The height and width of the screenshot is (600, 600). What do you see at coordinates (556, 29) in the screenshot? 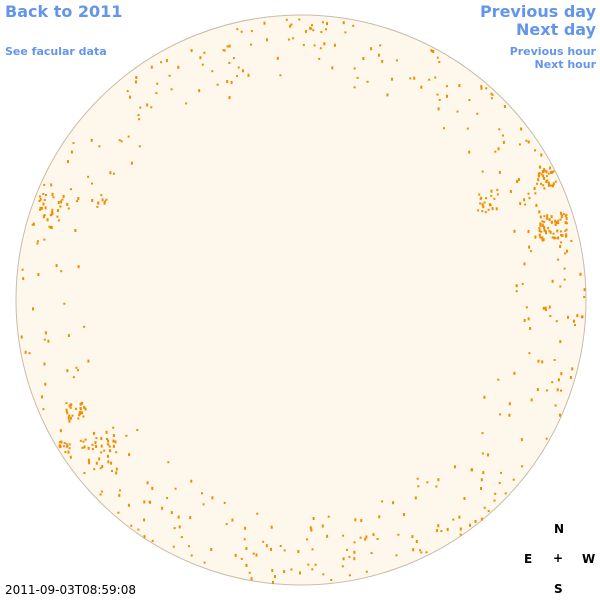
I see `next-day-link: Next day` at bounding box center [556, 29].